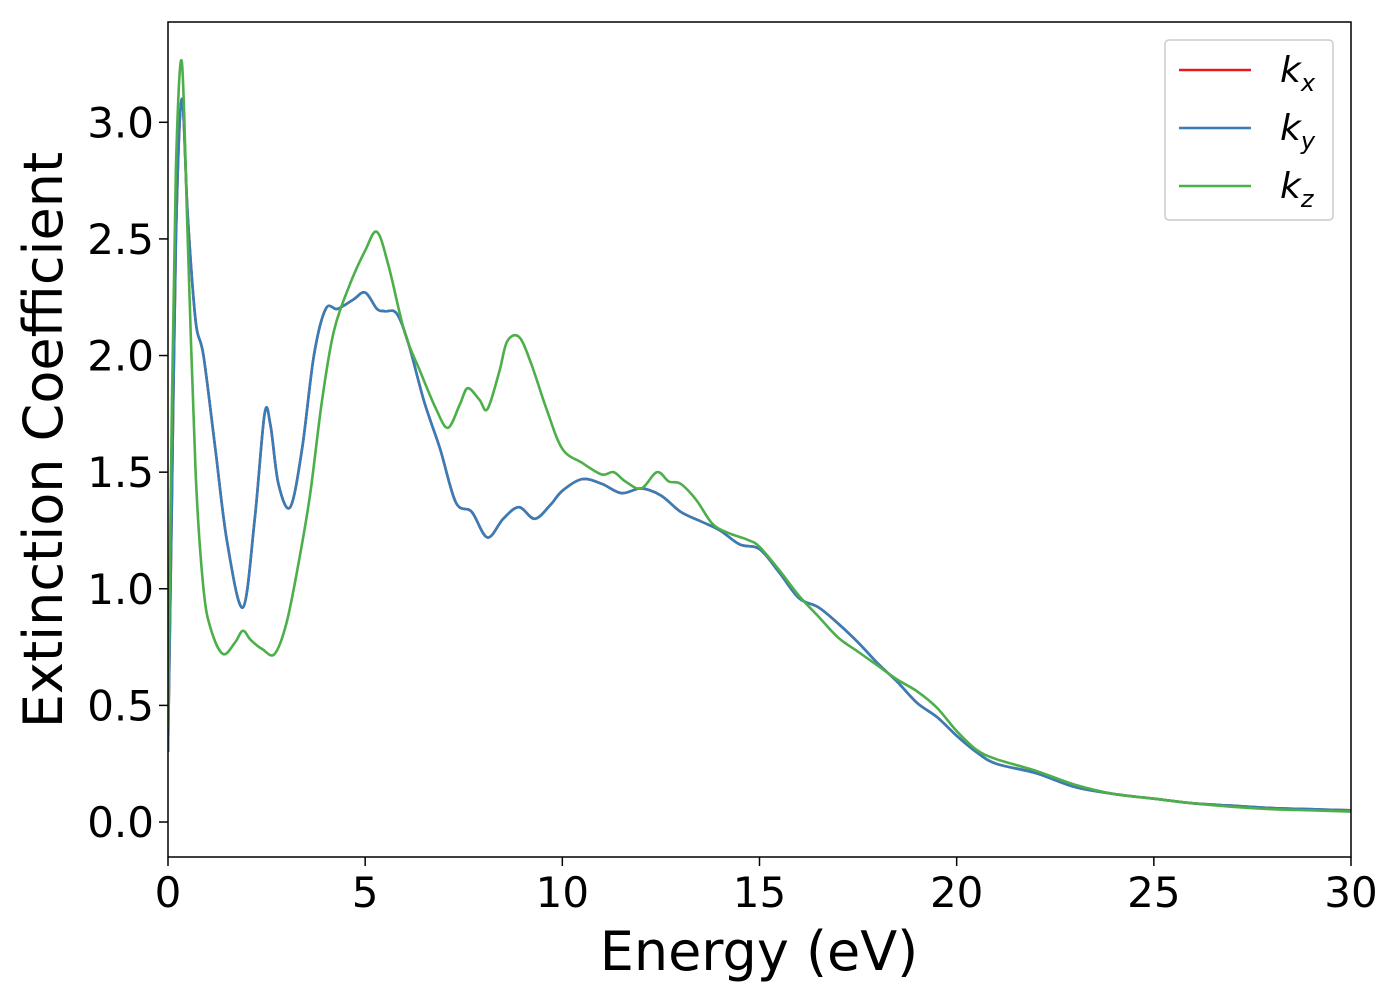 This screenshot has height=1000, width=1400. I want to click on legend-label-k-y: ky, so click(1298, 131).